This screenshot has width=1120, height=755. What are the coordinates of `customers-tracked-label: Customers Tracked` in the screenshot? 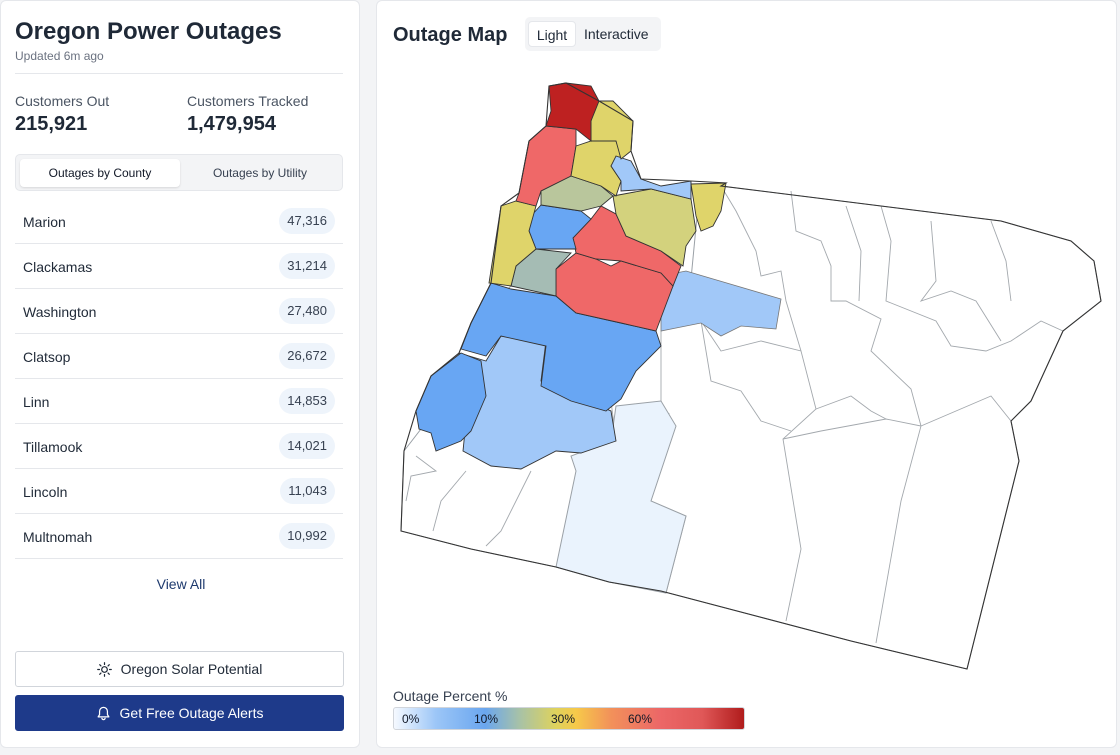 It's located at (248, 101).